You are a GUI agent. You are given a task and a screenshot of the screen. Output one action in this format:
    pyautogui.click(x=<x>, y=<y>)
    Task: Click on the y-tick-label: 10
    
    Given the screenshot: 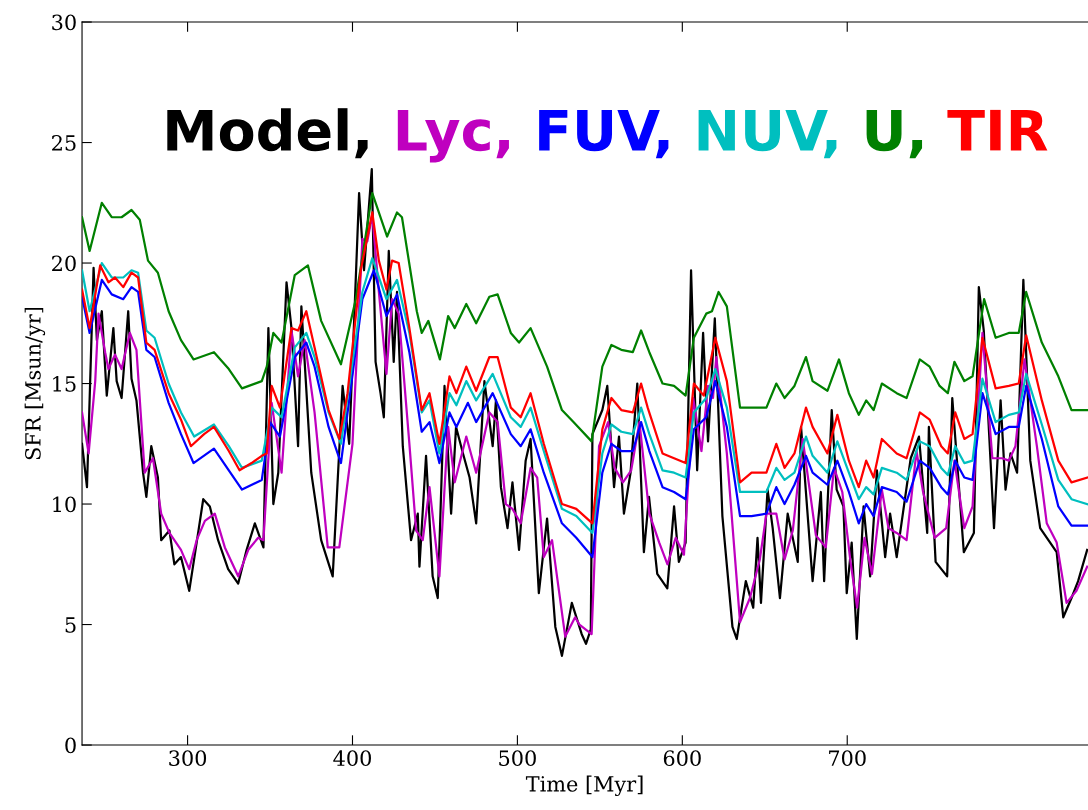 What is the action you would take?
    pyautogui.click(x=64, y=504)
    